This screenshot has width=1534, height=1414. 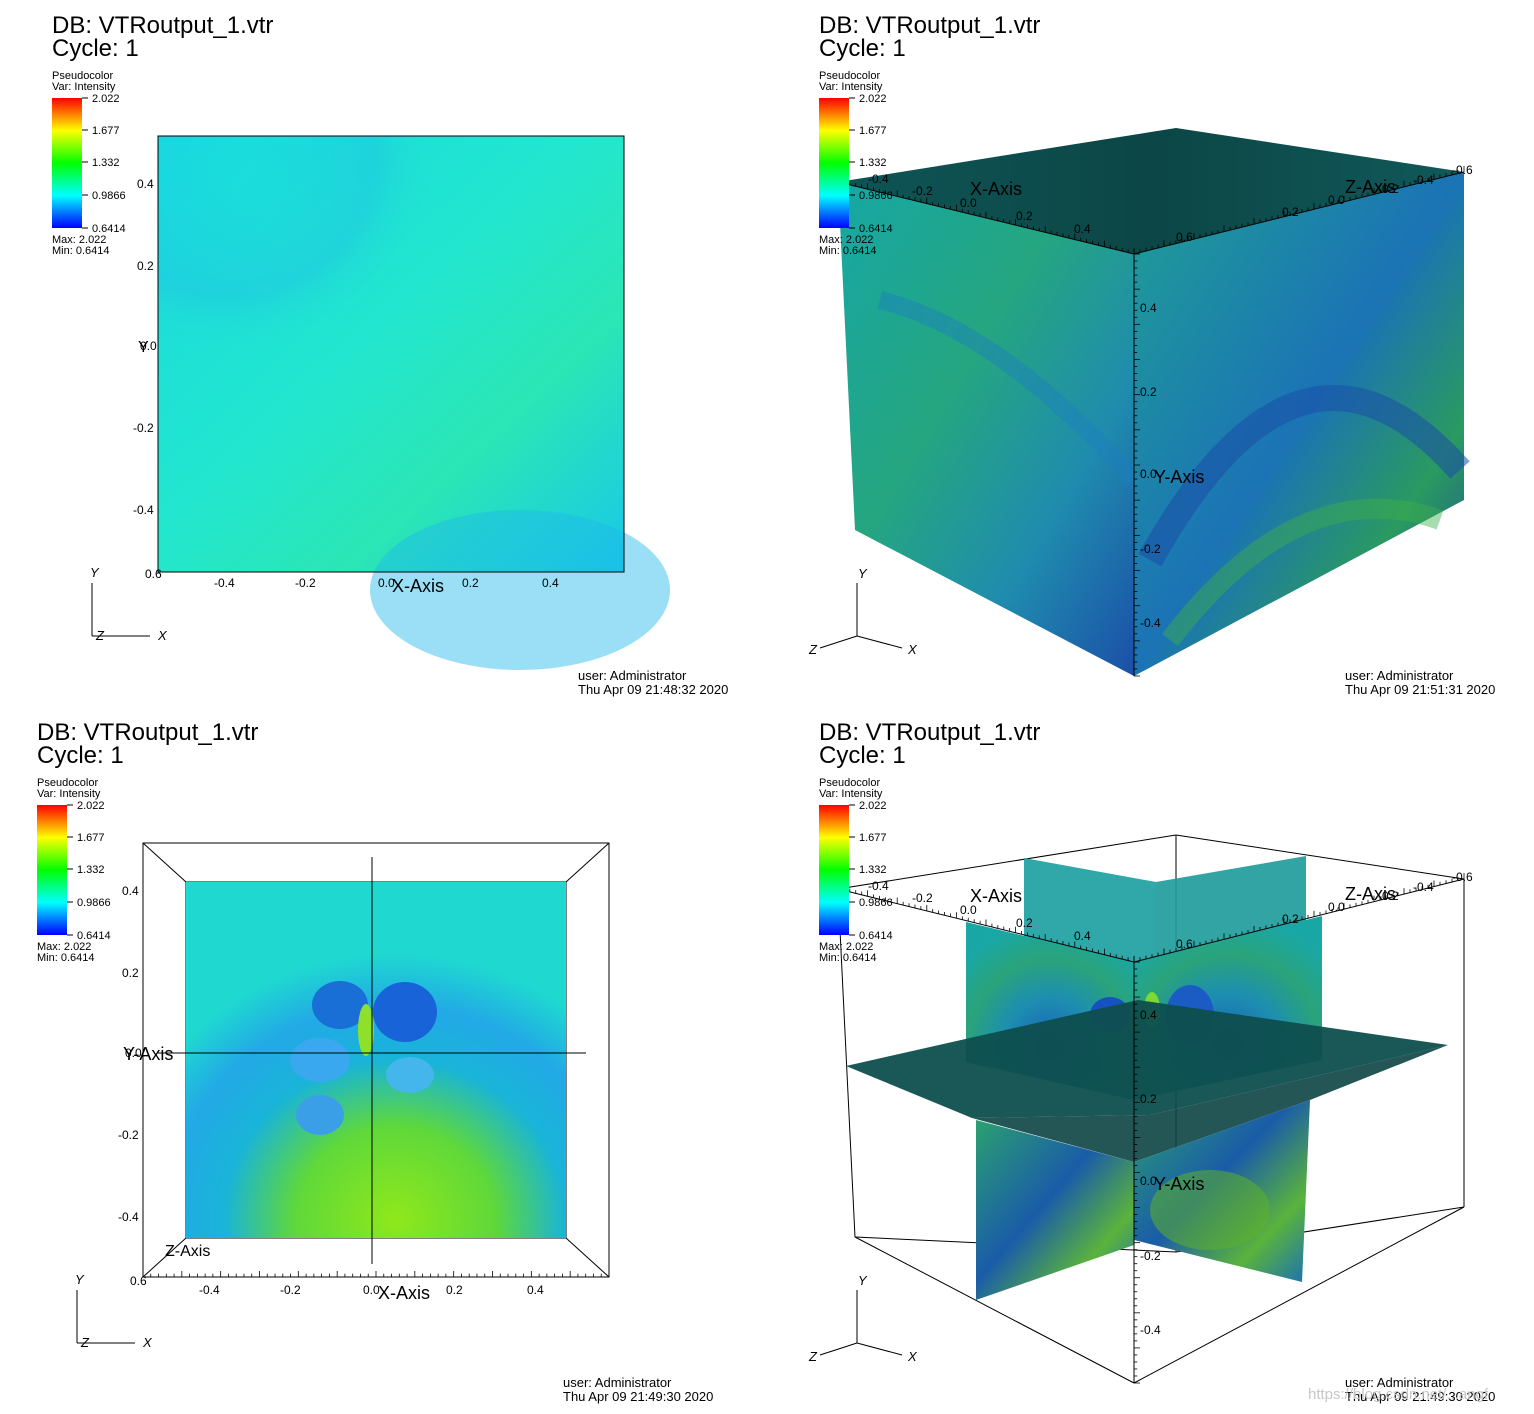 What do you see at coordinates (1150, 1256) in the screenshot?
I see `y-tick-label: -0.2` at bounding box center [1150, 1256].